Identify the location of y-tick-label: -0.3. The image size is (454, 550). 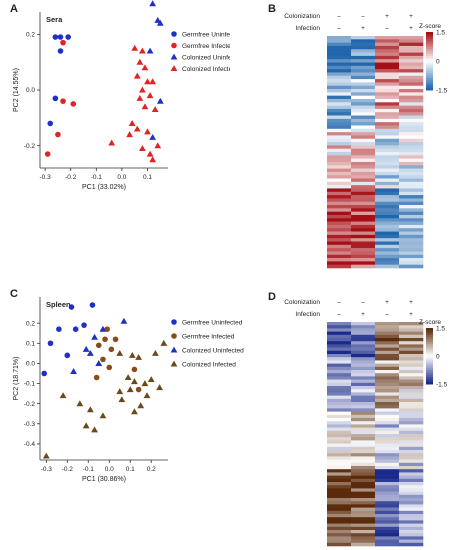
(30, 424).